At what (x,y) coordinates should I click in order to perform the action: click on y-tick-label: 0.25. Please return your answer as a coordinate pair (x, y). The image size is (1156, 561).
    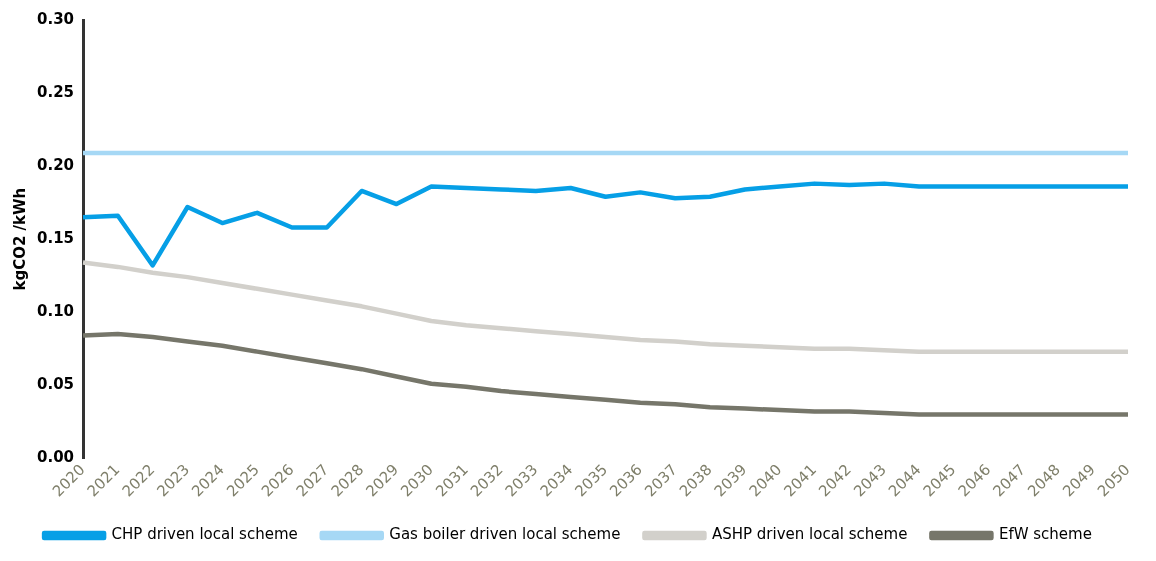
    Looking at the image, I should click on (55, 91).